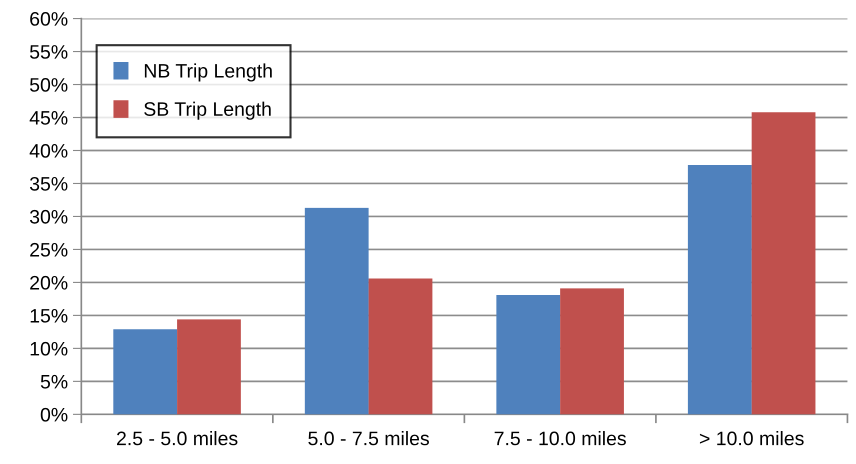 Image resolution: width=856 pixels, height=464 pixels. Describe the element at coordinates (208, 72) in the screenshot. I see `legend-label: NB Trip Length` at that location.